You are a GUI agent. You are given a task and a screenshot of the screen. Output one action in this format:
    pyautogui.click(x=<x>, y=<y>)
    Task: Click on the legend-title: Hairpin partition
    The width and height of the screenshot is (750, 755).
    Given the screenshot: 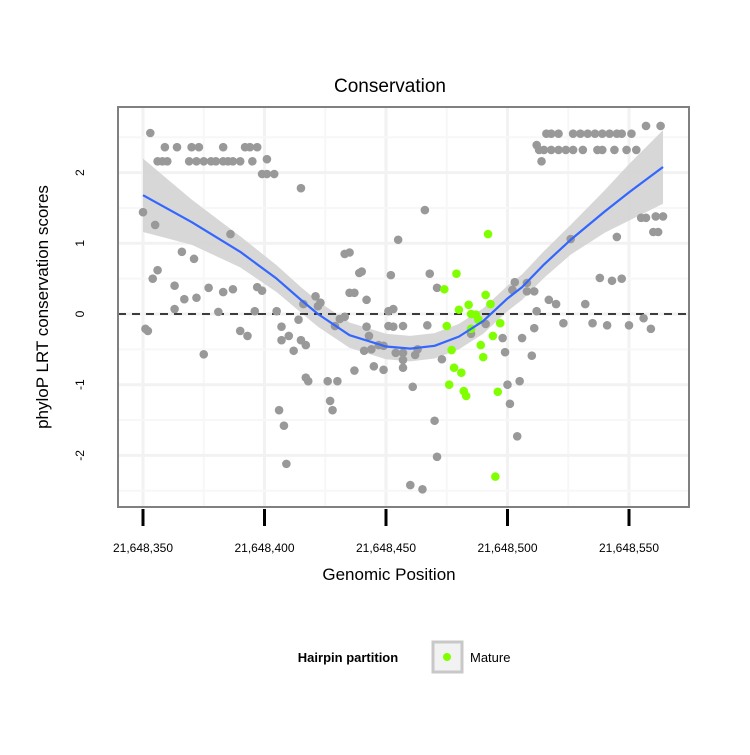 What is the action you would take?
    pyautogui.click(x=348, y=657)
    